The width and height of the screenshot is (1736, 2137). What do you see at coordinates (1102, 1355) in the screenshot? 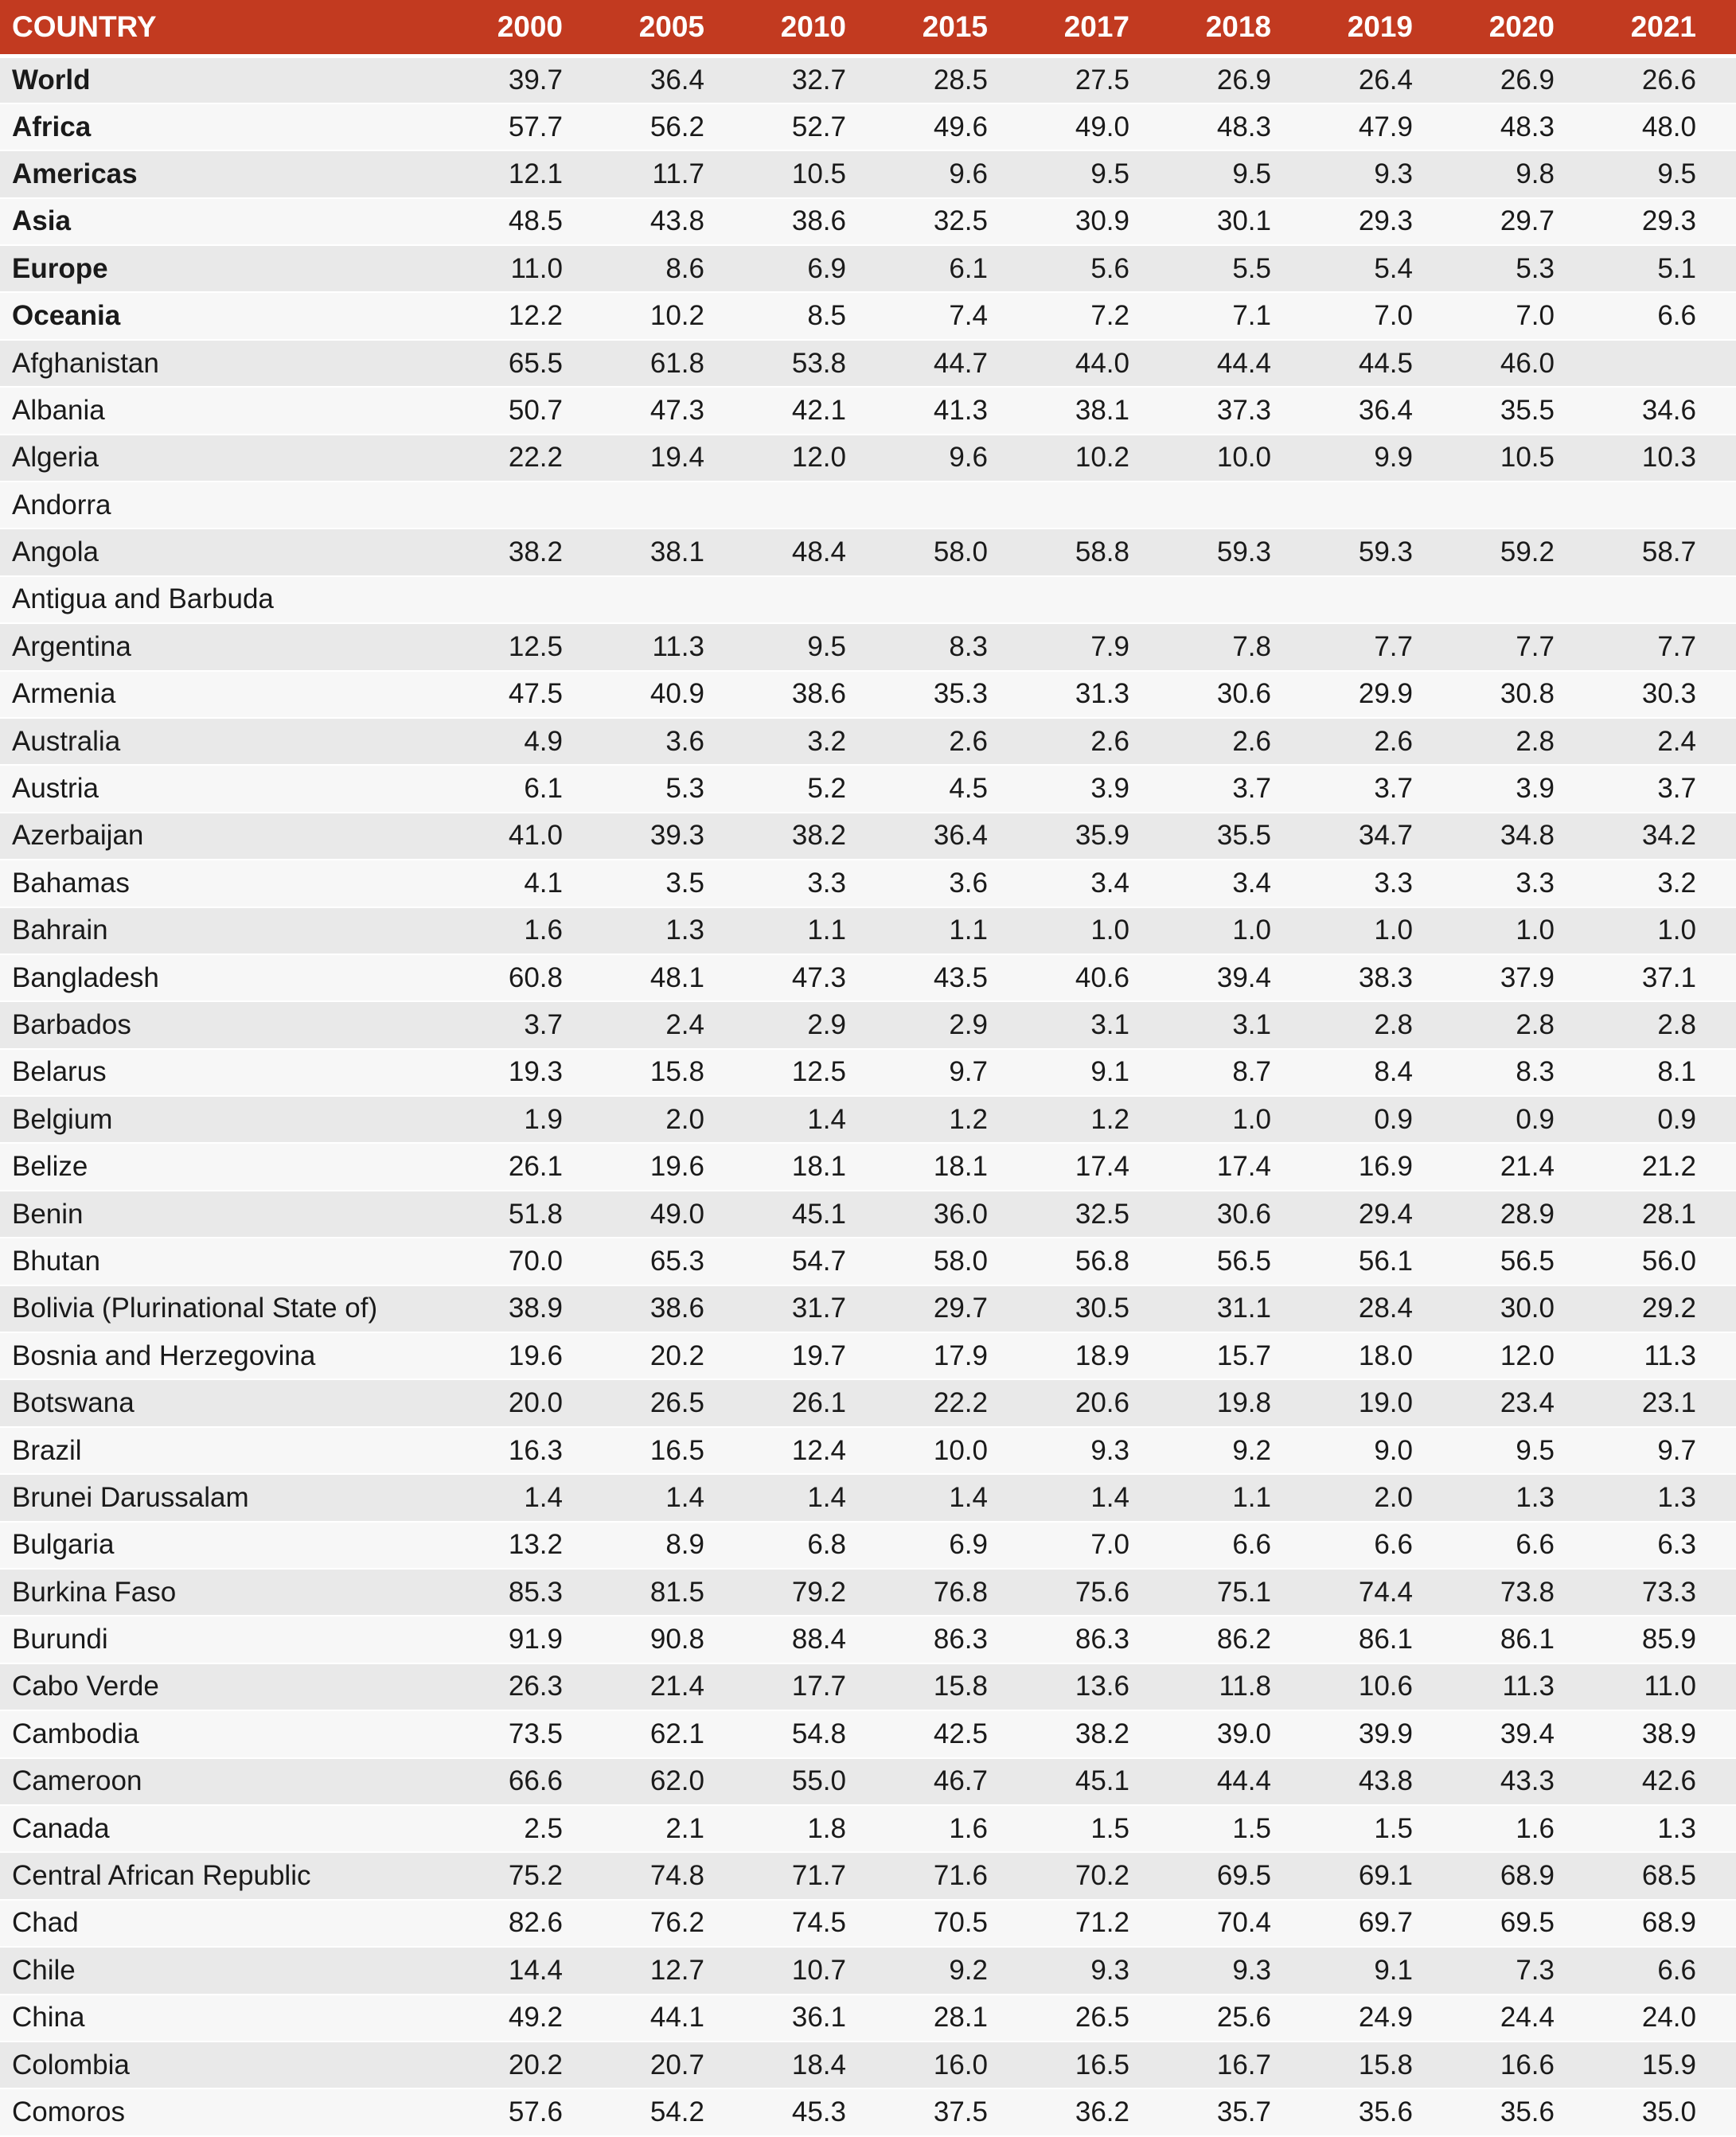
I see `value-cell: 18.9` at bounding box center [1102, 1355].